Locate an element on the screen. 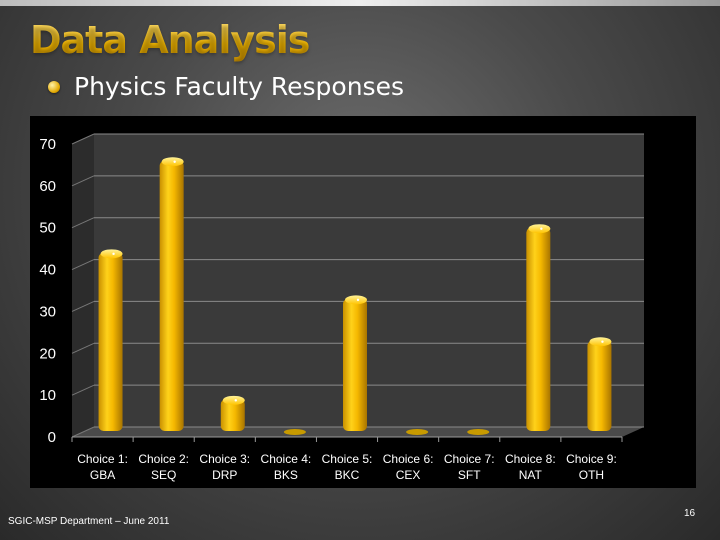 The width and height of the screenshot is (720, 540). x-tick-label-line2: SEQ is located at coordinates (163, 475).